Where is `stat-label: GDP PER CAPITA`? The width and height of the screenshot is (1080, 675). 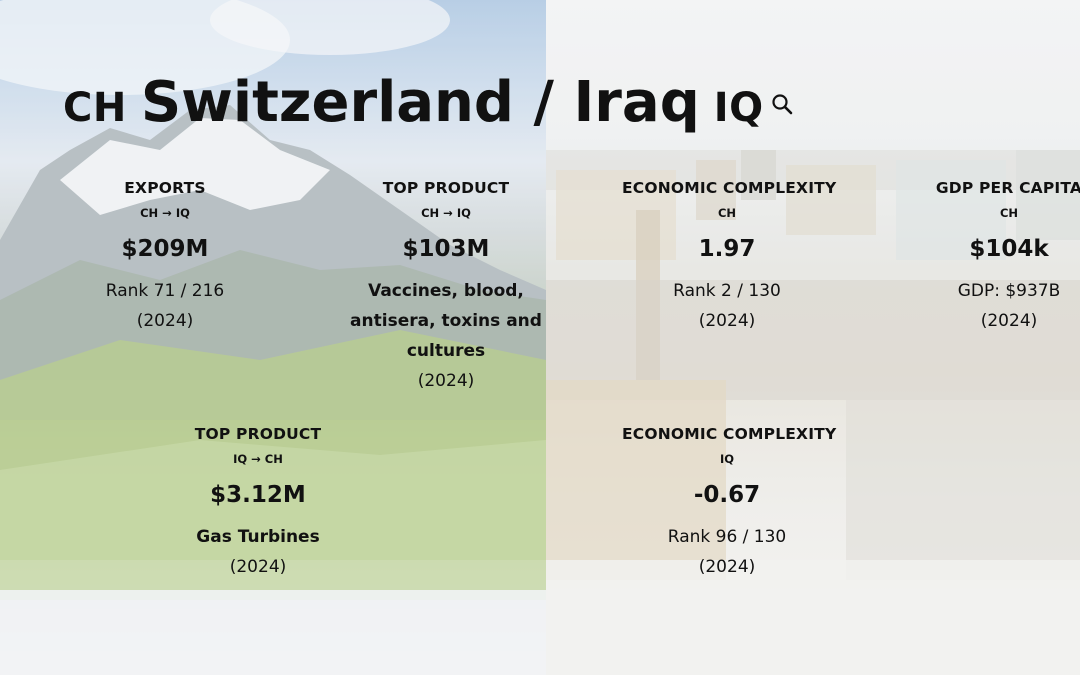
stat-label: GDP PER CAPITA is located at coordinates (1007, 188).